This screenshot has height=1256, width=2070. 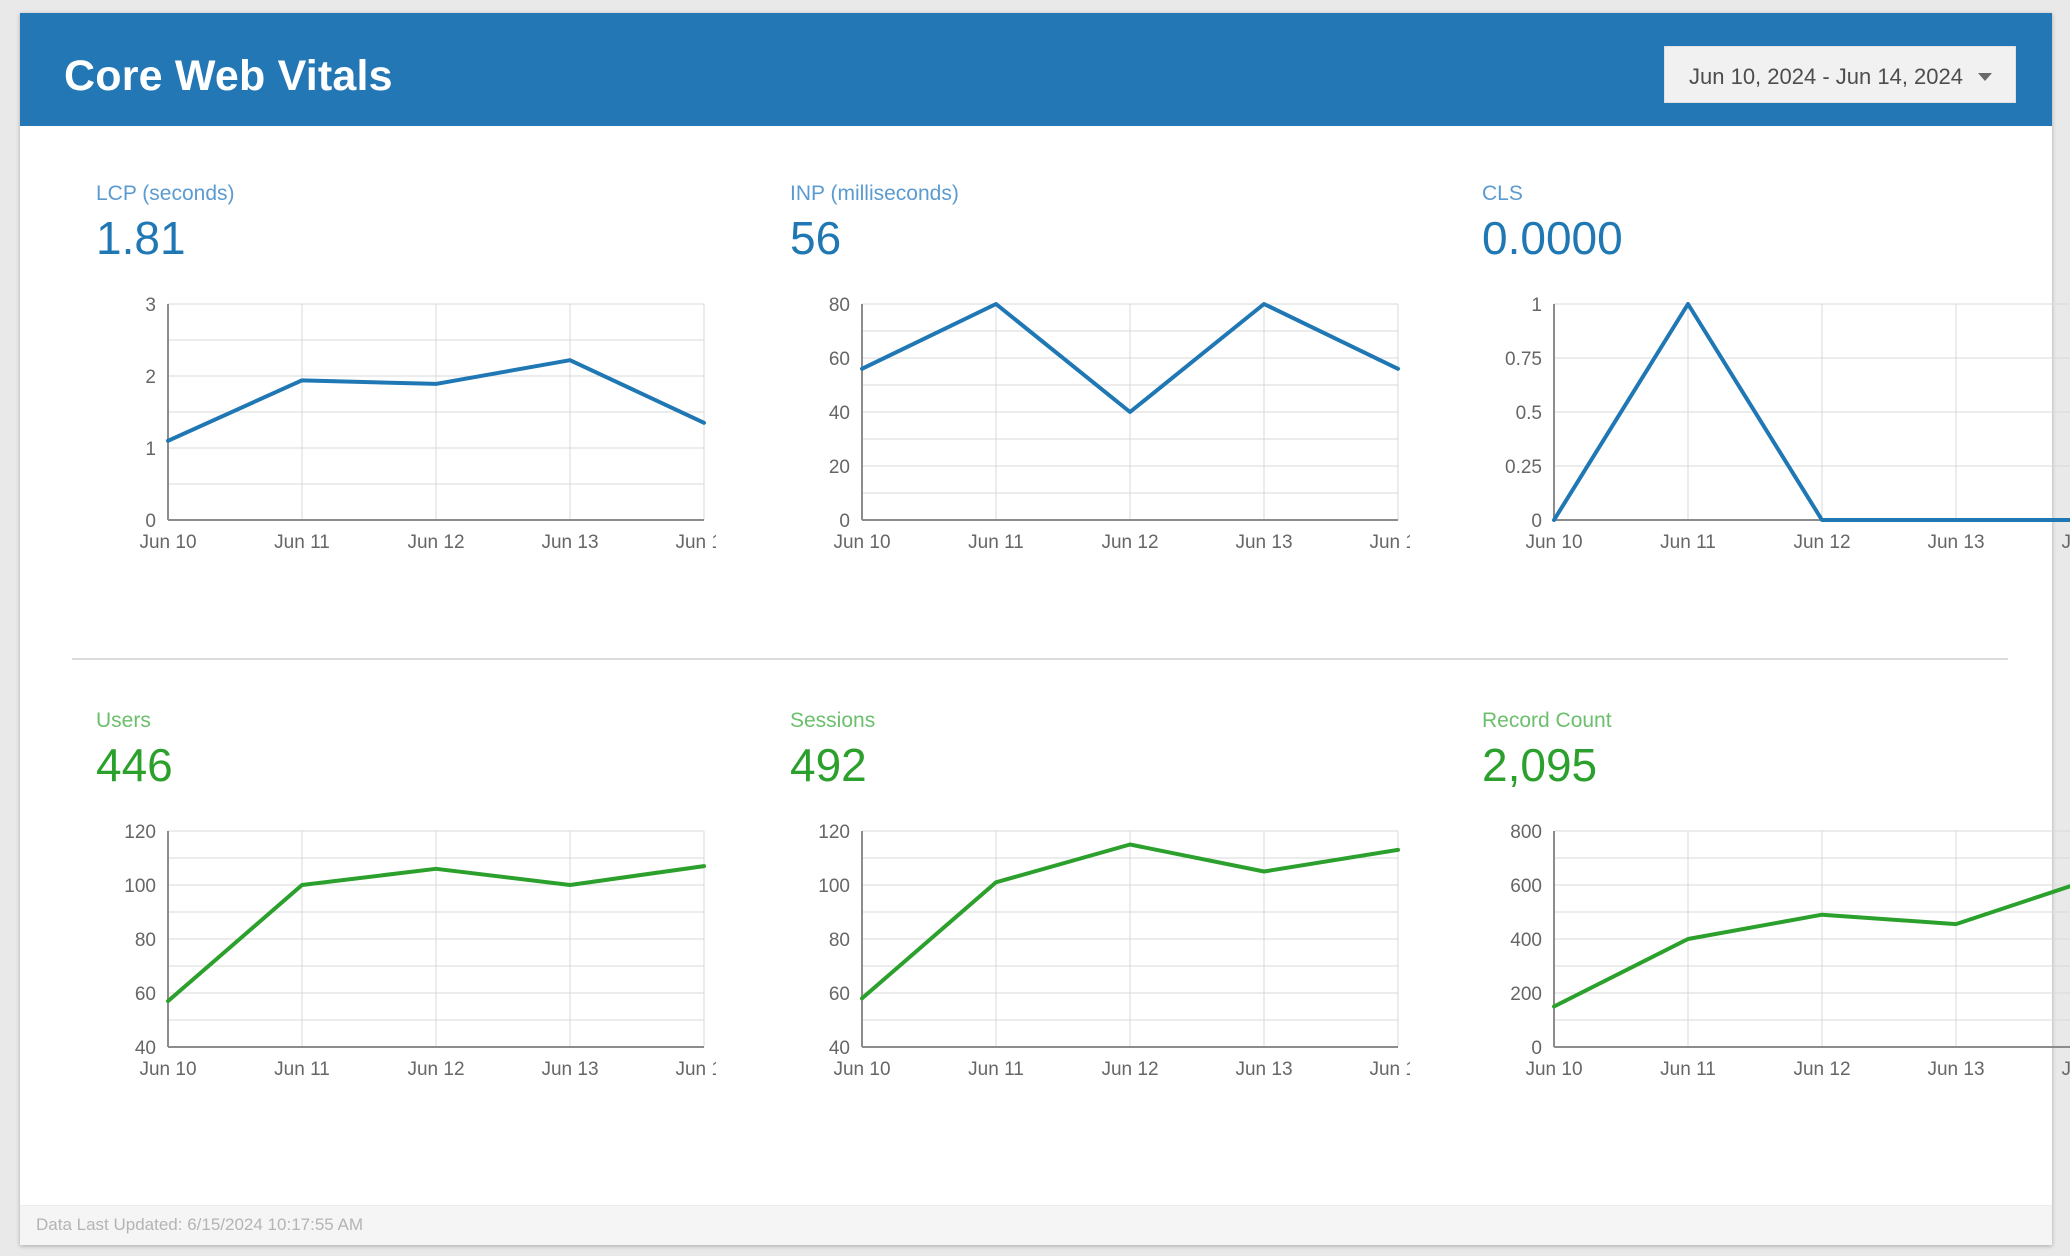 I want to click on line-chart-svg: 0 20 40 60 80 Jun 10 Jun 11 Jun 12 Jun 13 Jun 14, so click(x=1119, y=424).